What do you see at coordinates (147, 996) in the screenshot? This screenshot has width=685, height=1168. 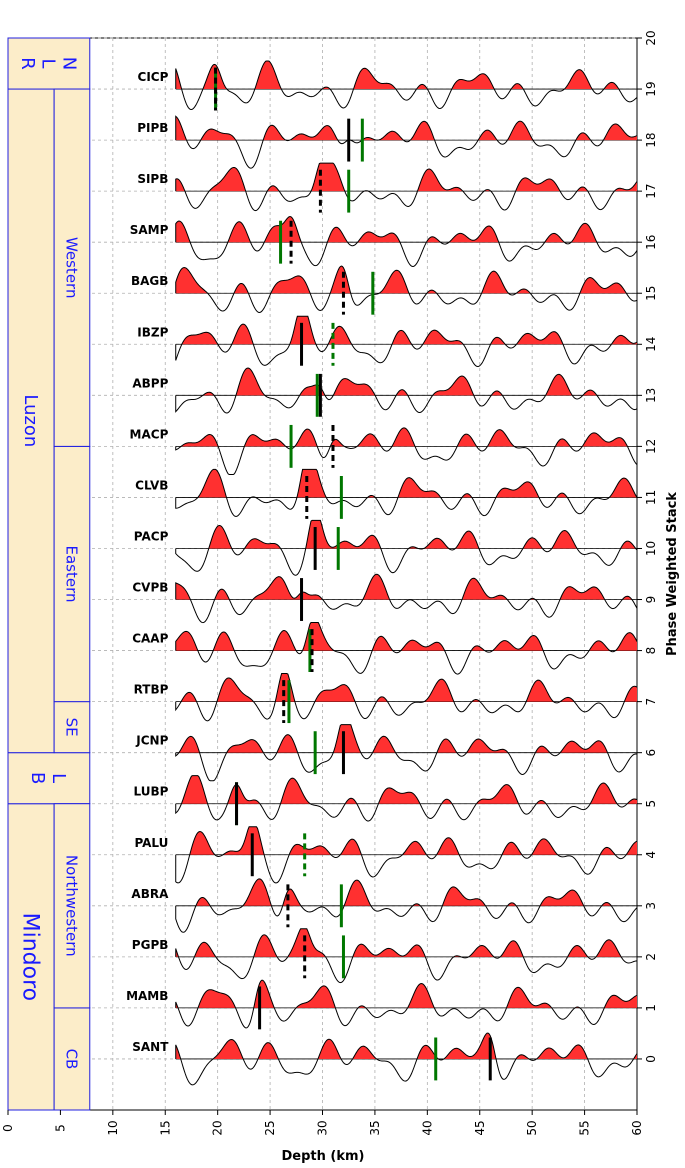 I see `station-label: MAMB` at bounding box center [147, 996].